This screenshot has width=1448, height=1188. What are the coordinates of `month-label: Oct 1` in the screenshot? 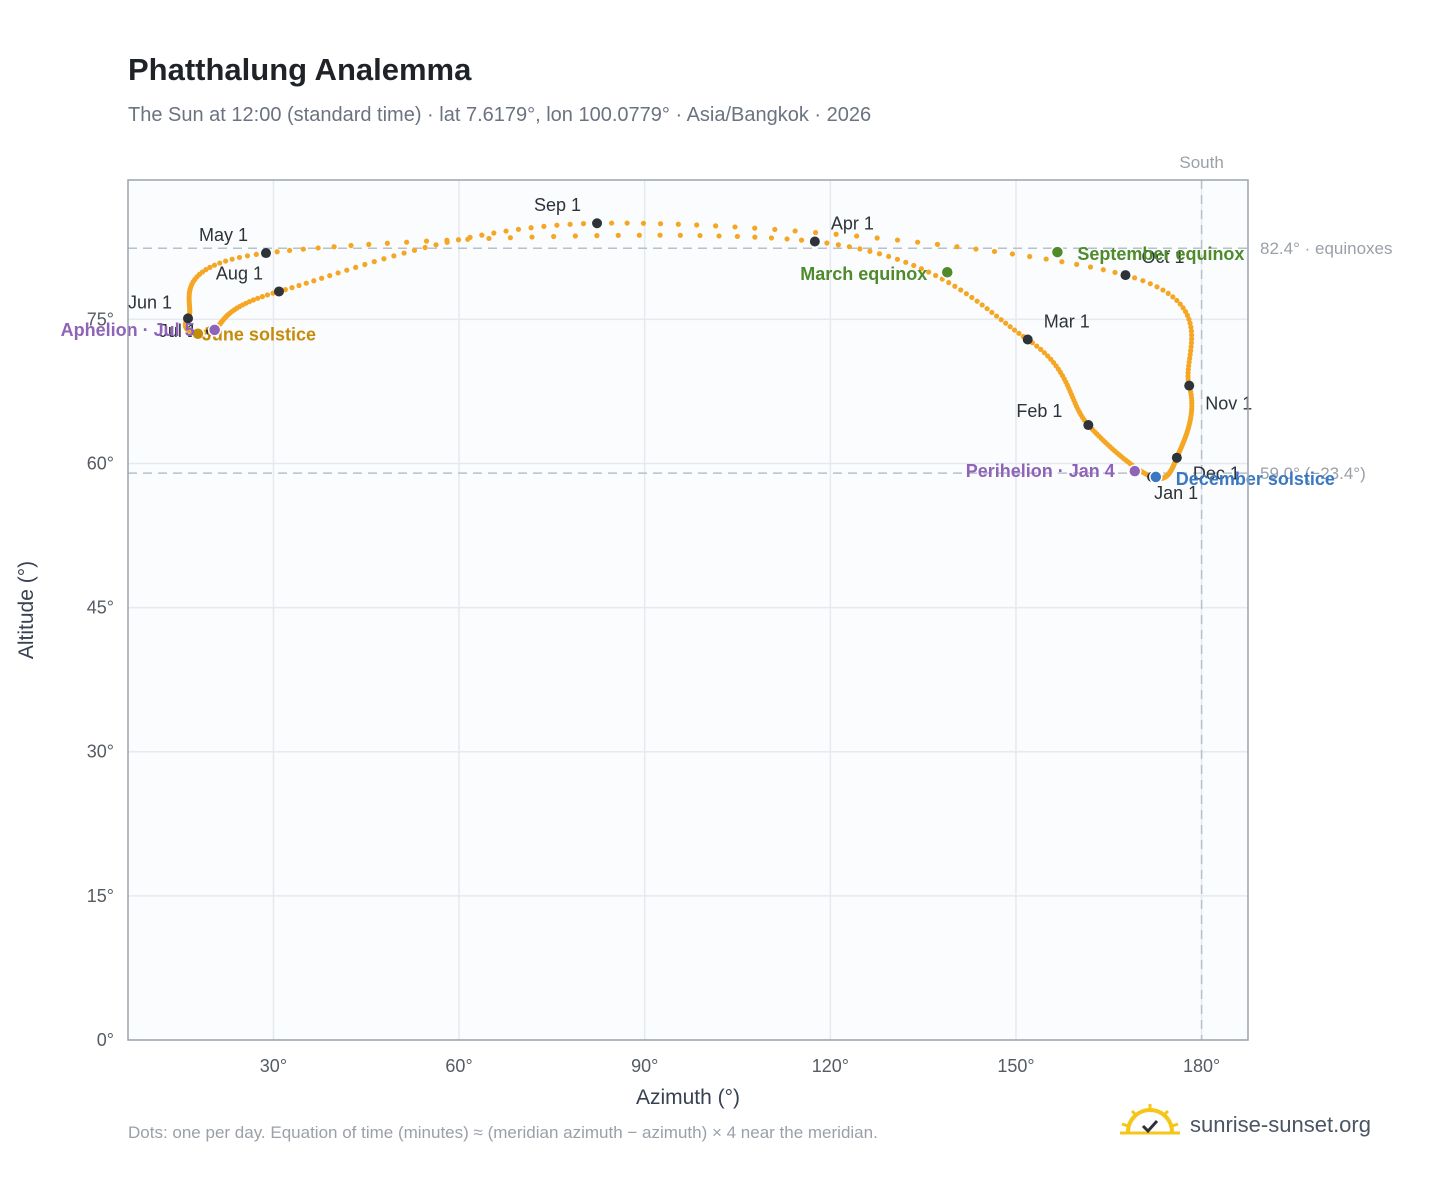 It's located at (1162, 257).